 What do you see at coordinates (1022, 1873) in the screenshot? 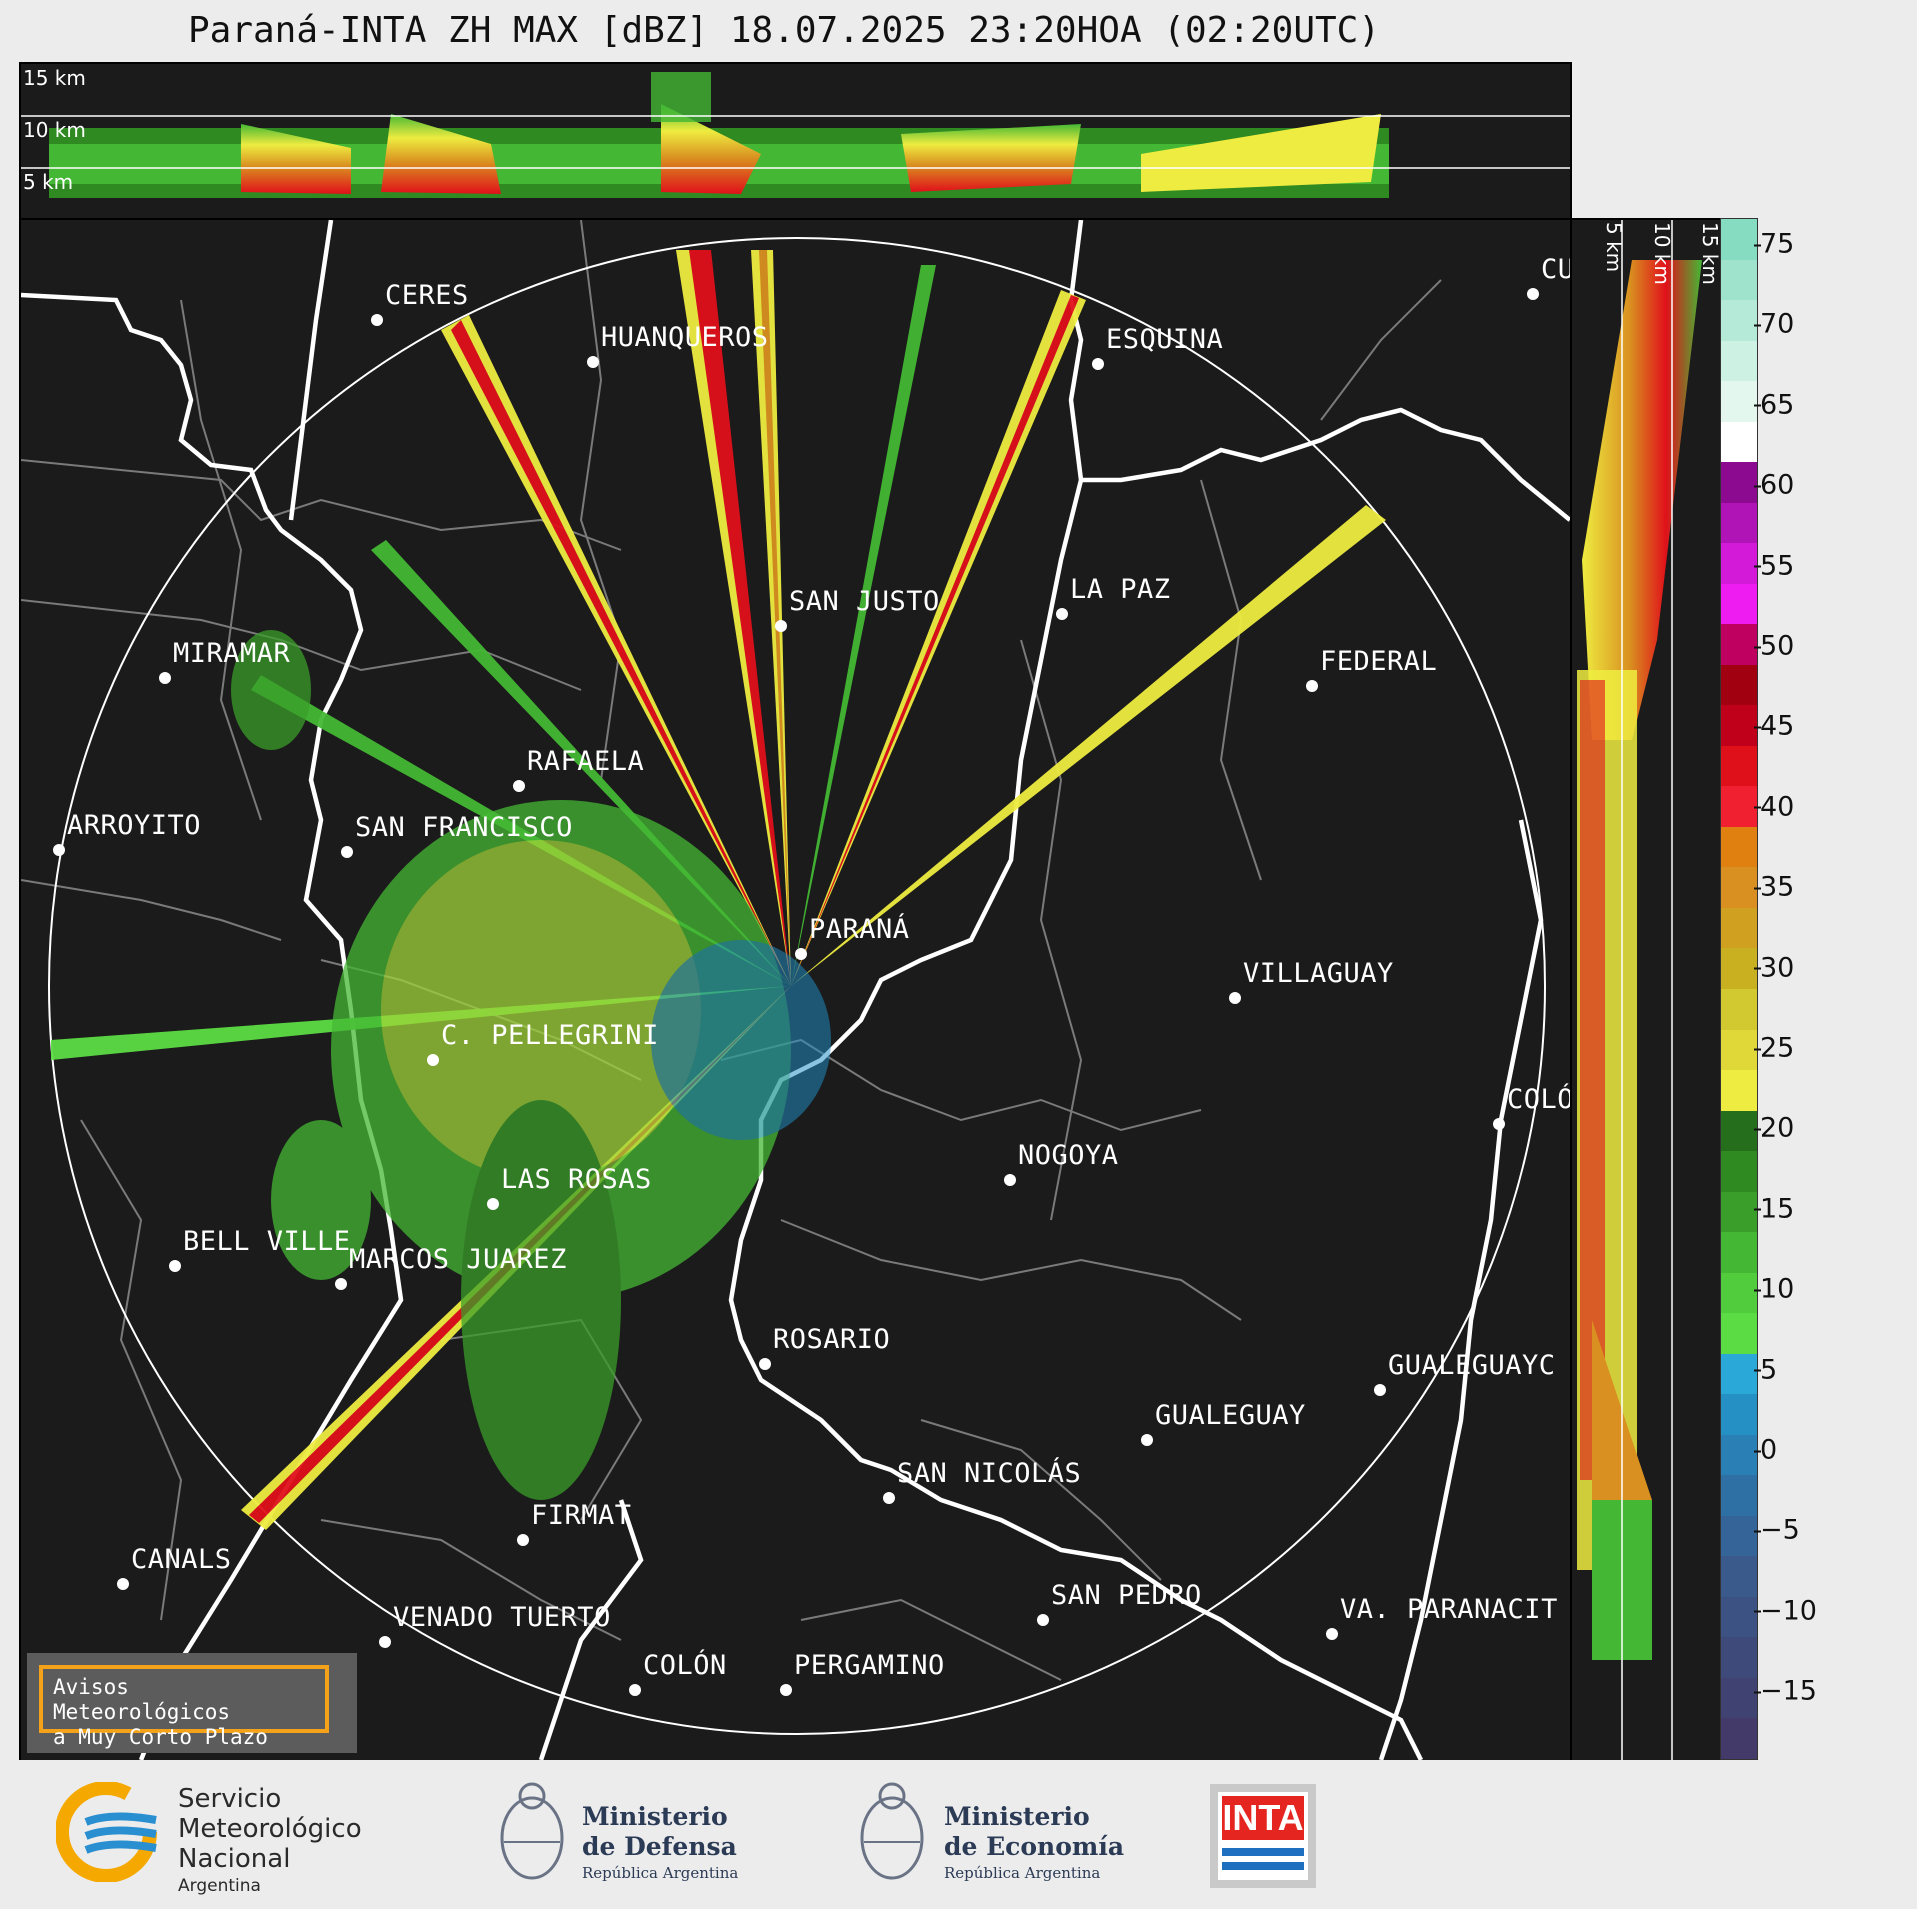
I see `economia-line-3: República Argentina` at bounding box center [1022, 1873].